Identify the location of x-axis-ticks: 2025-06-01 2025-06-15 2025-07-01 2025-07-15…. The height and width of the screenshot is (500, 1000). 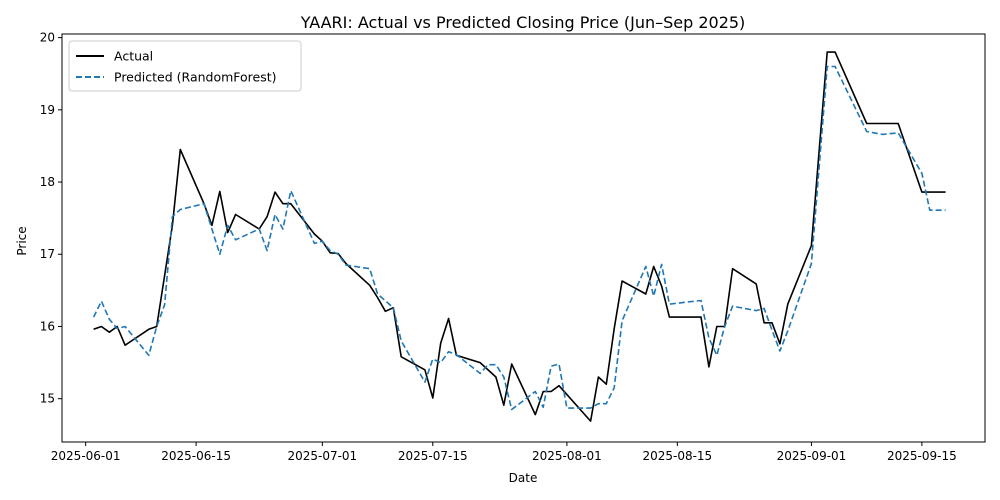
(504, 452).